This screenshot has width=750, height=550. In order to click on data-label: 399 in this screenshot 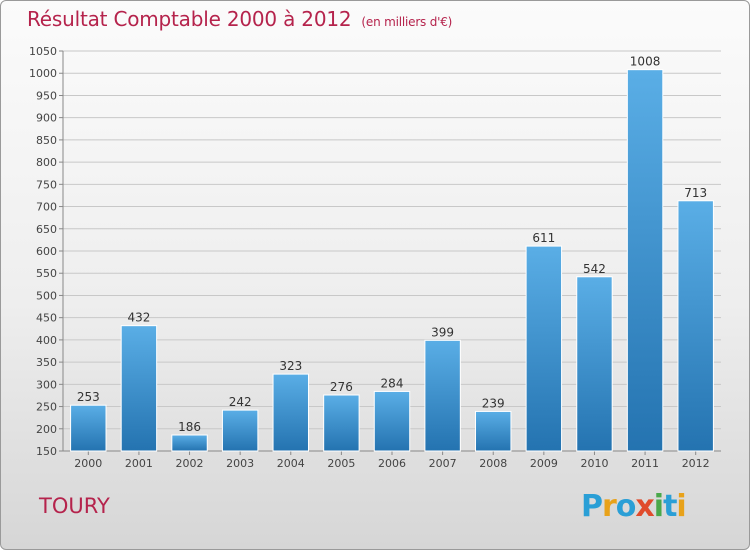, I will do `click(442, 332)`.